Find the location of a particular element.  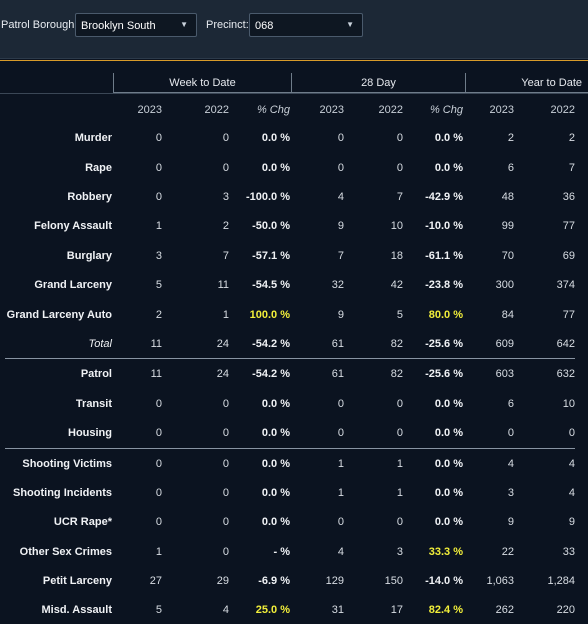

table-row: Patrol 11 24 -54.2 % 61 82 -25.6 % 603 632 is located at coordinates (294, 378).